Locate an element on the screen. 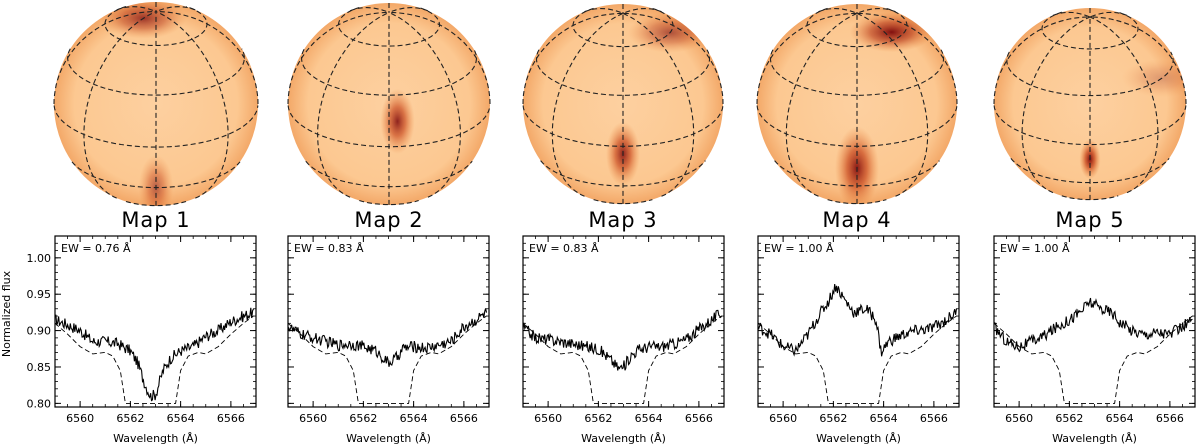 The width and height of the screenshot is (1200, 447). map-title: Map 5 is located at coordinates (1089, 220).